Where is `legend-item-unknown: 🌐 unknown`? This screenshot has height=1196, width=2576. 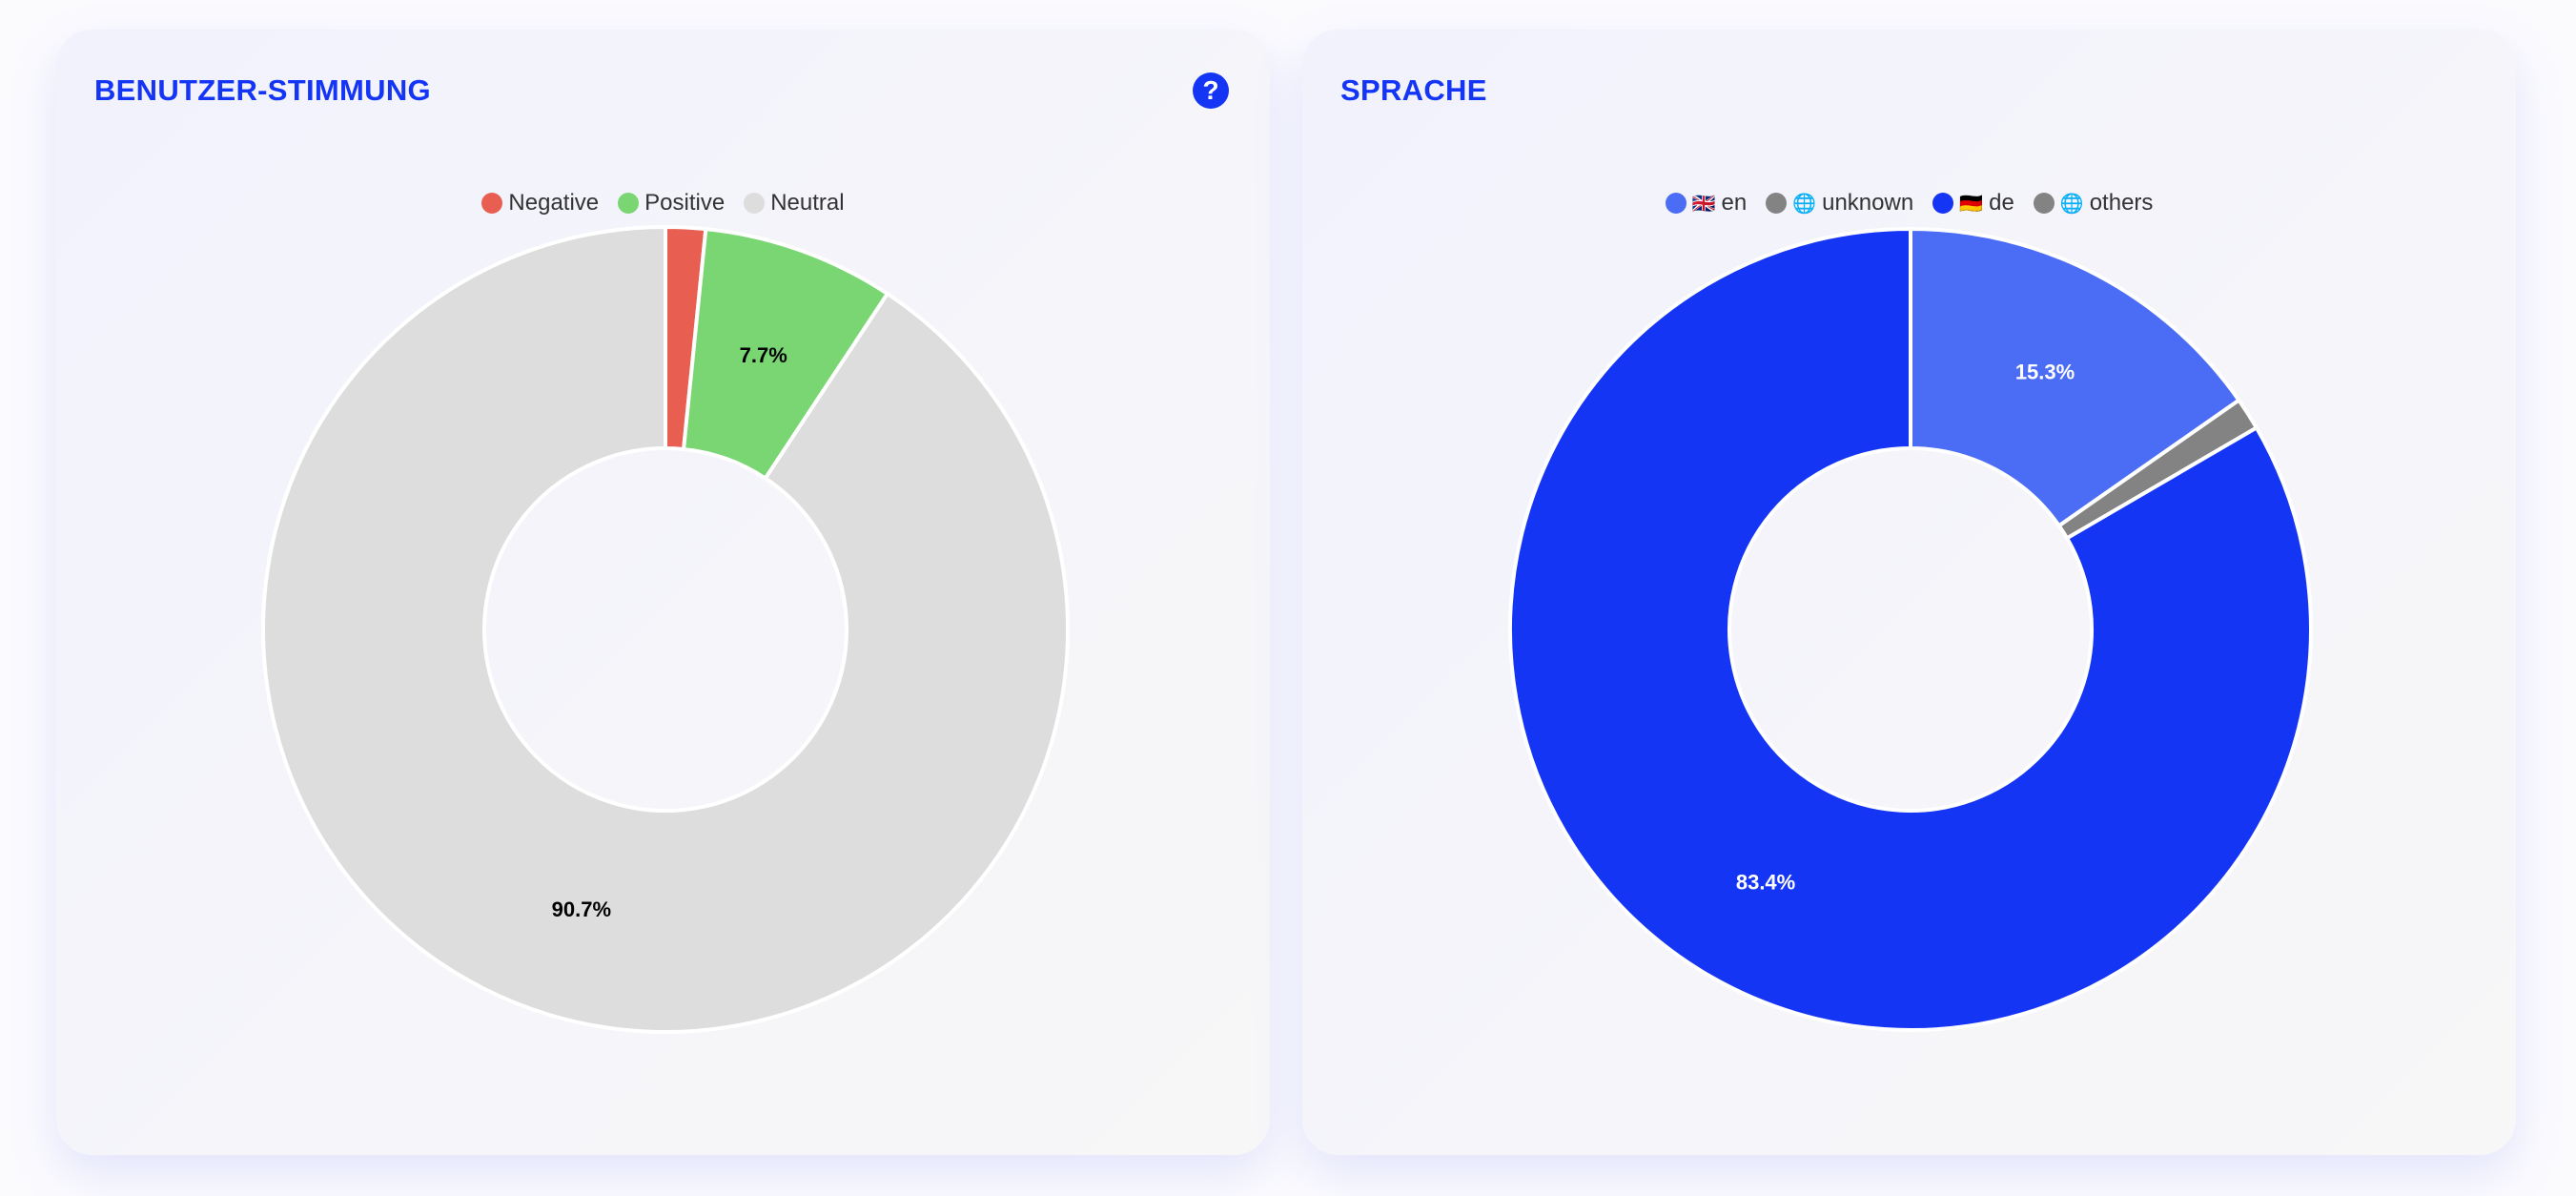 legend-item-unknown: 🌐 unknown is located at coordinates (1839, 204).